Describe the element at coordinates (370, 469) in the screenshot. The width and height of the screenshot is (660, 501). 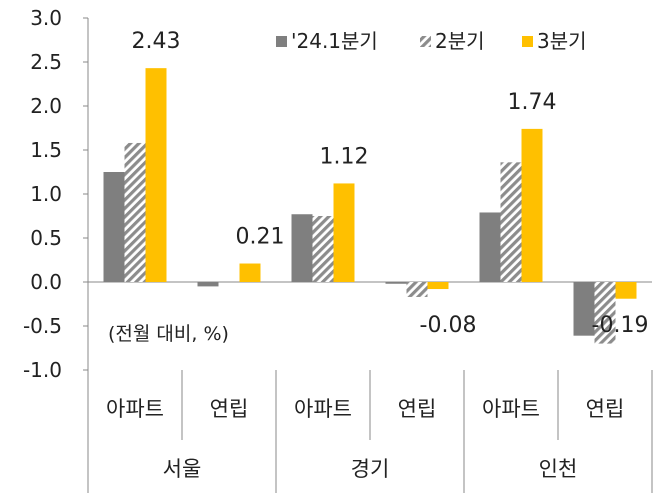
I see `group-label: 경기` at that location.